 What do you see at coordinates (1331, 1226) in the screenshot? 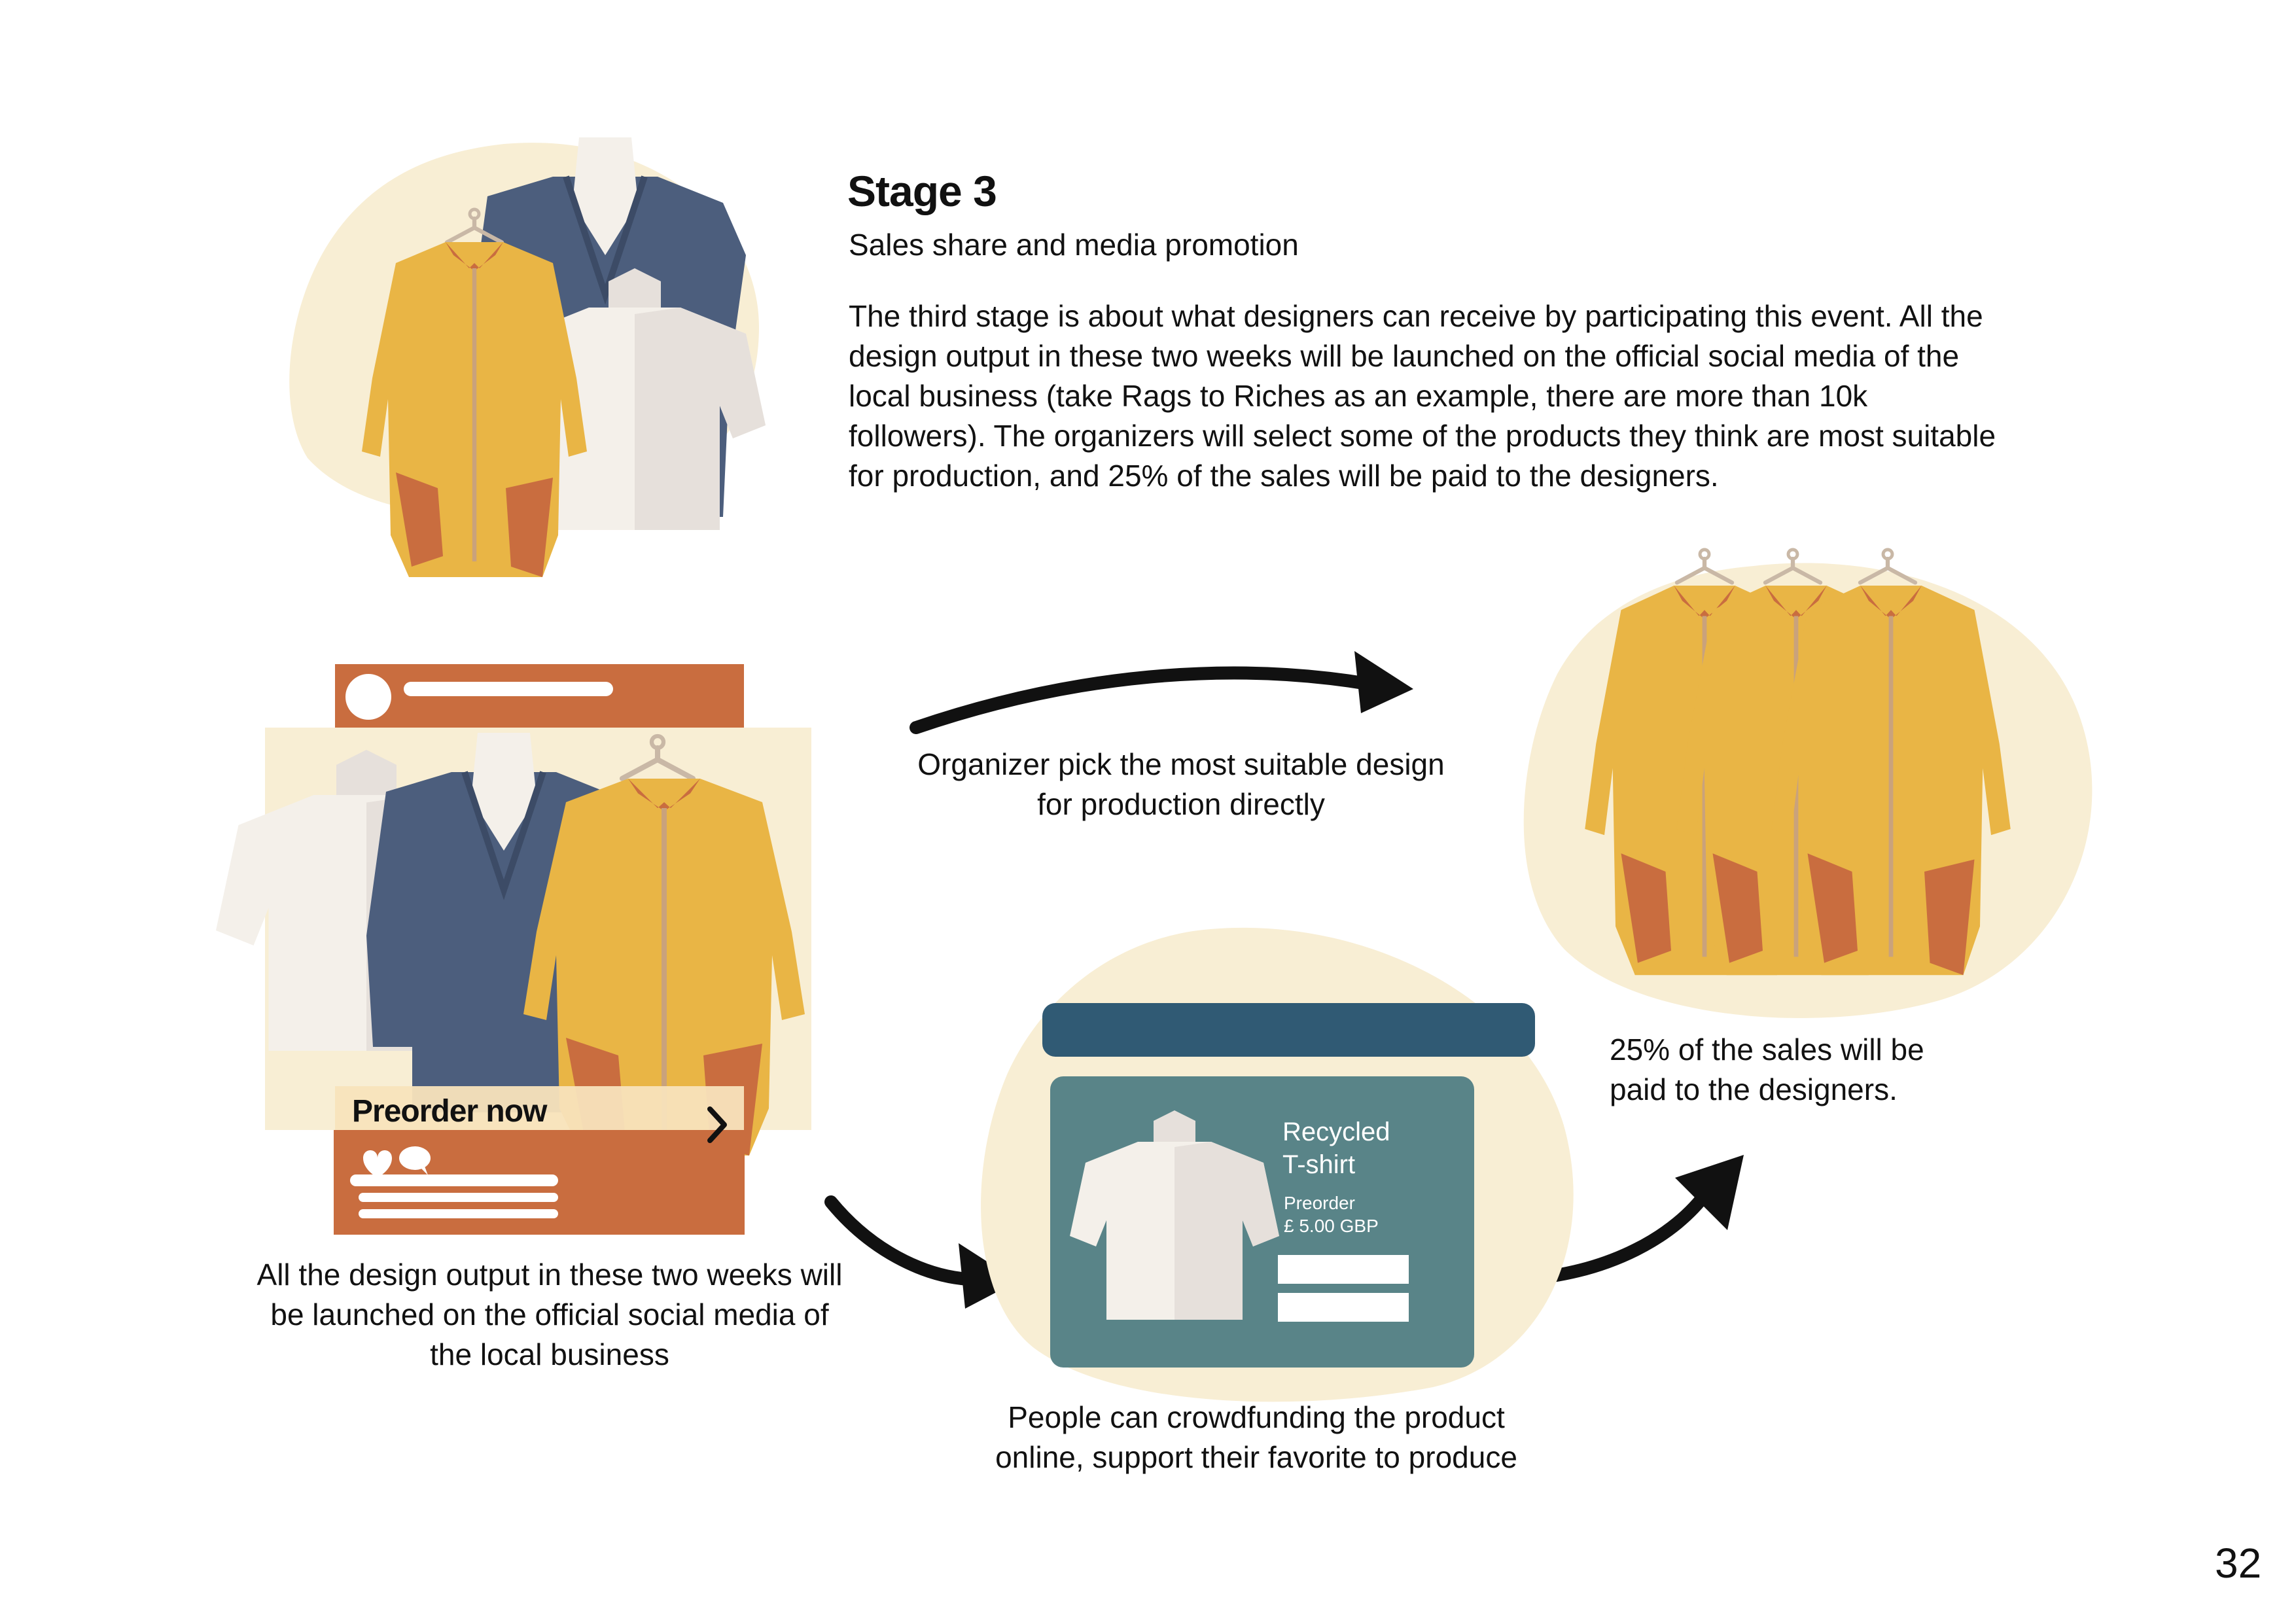
I see `product-price: £ 5.00 GBP` at bounding box center [1331, 1226].